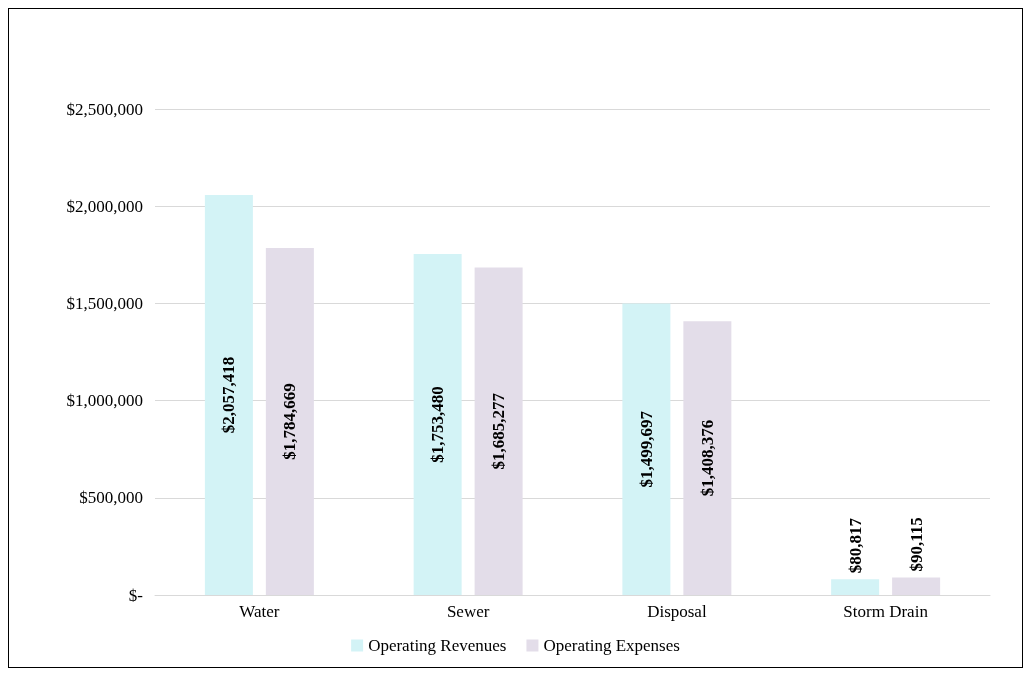 The width and height of the screenshot is (1033, 678). What do you see at coordinates (104, 206) in the screenshot?
I see `y-tick-label: $2,000,000` at bounding box center [104, 206].